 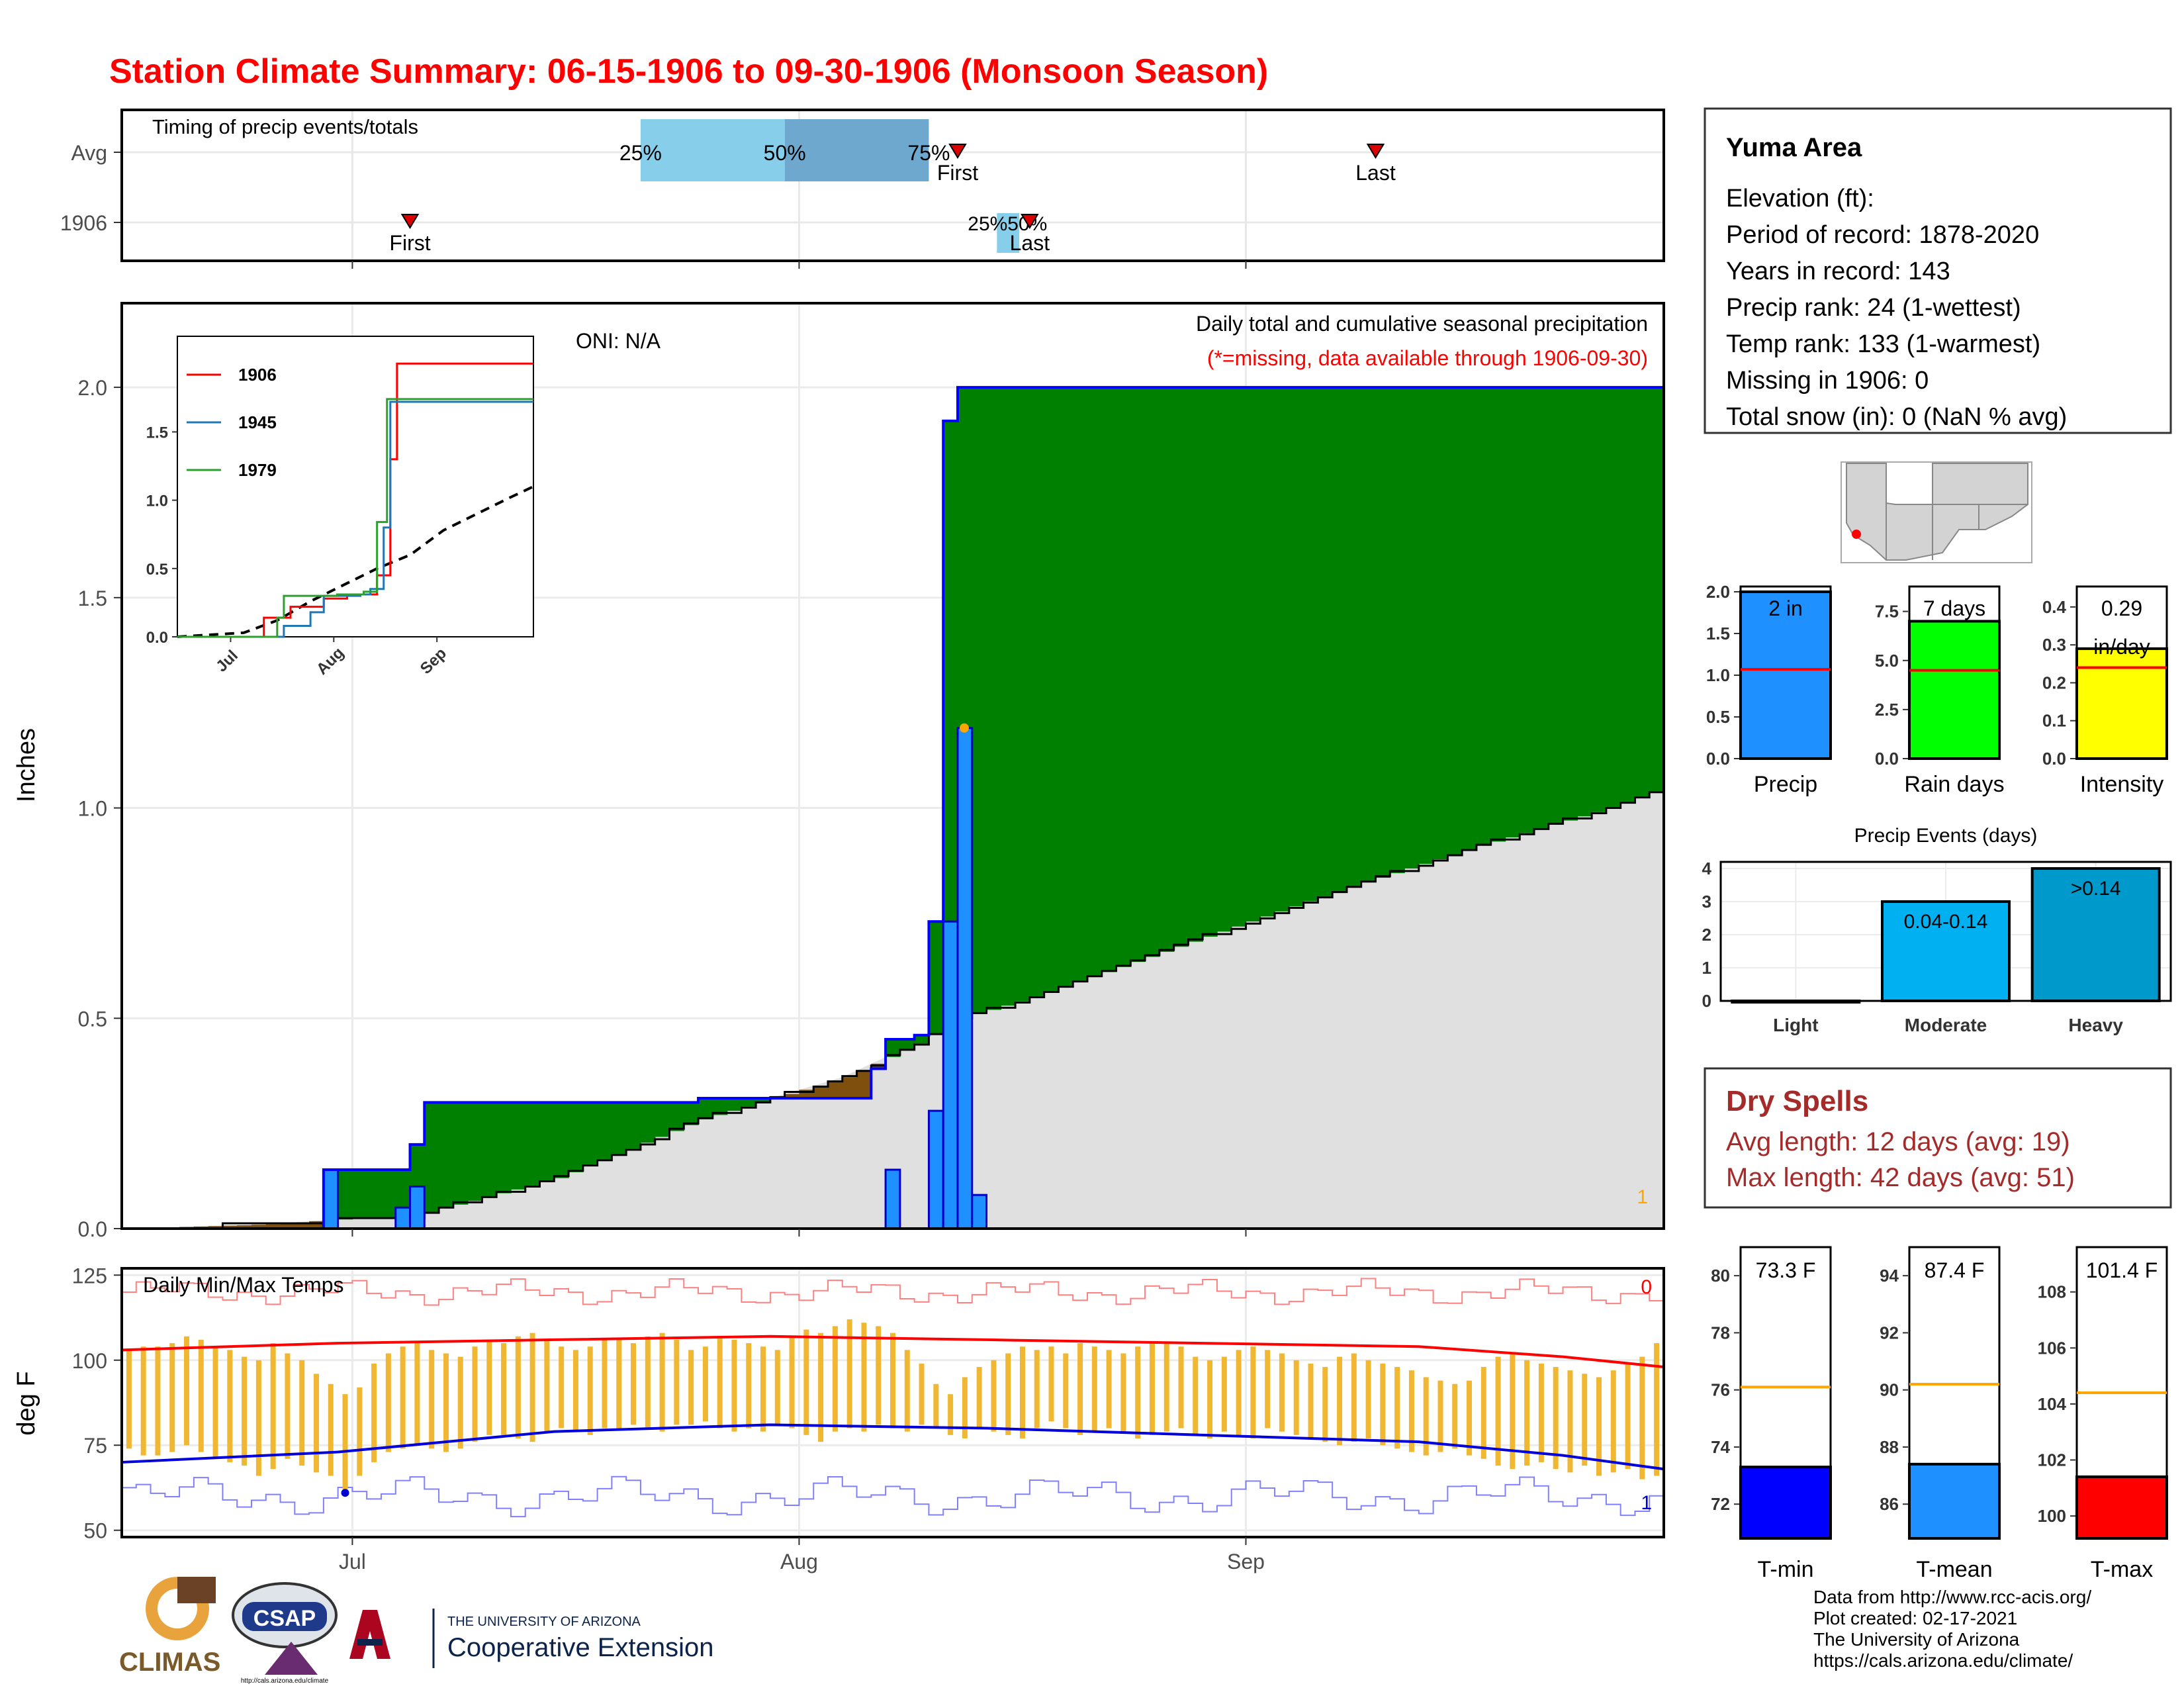 What do you see at coordinates (1707, 869) in the screenshot?
I see `events-ytick-label: 4` at bounding box center [1707, 869].